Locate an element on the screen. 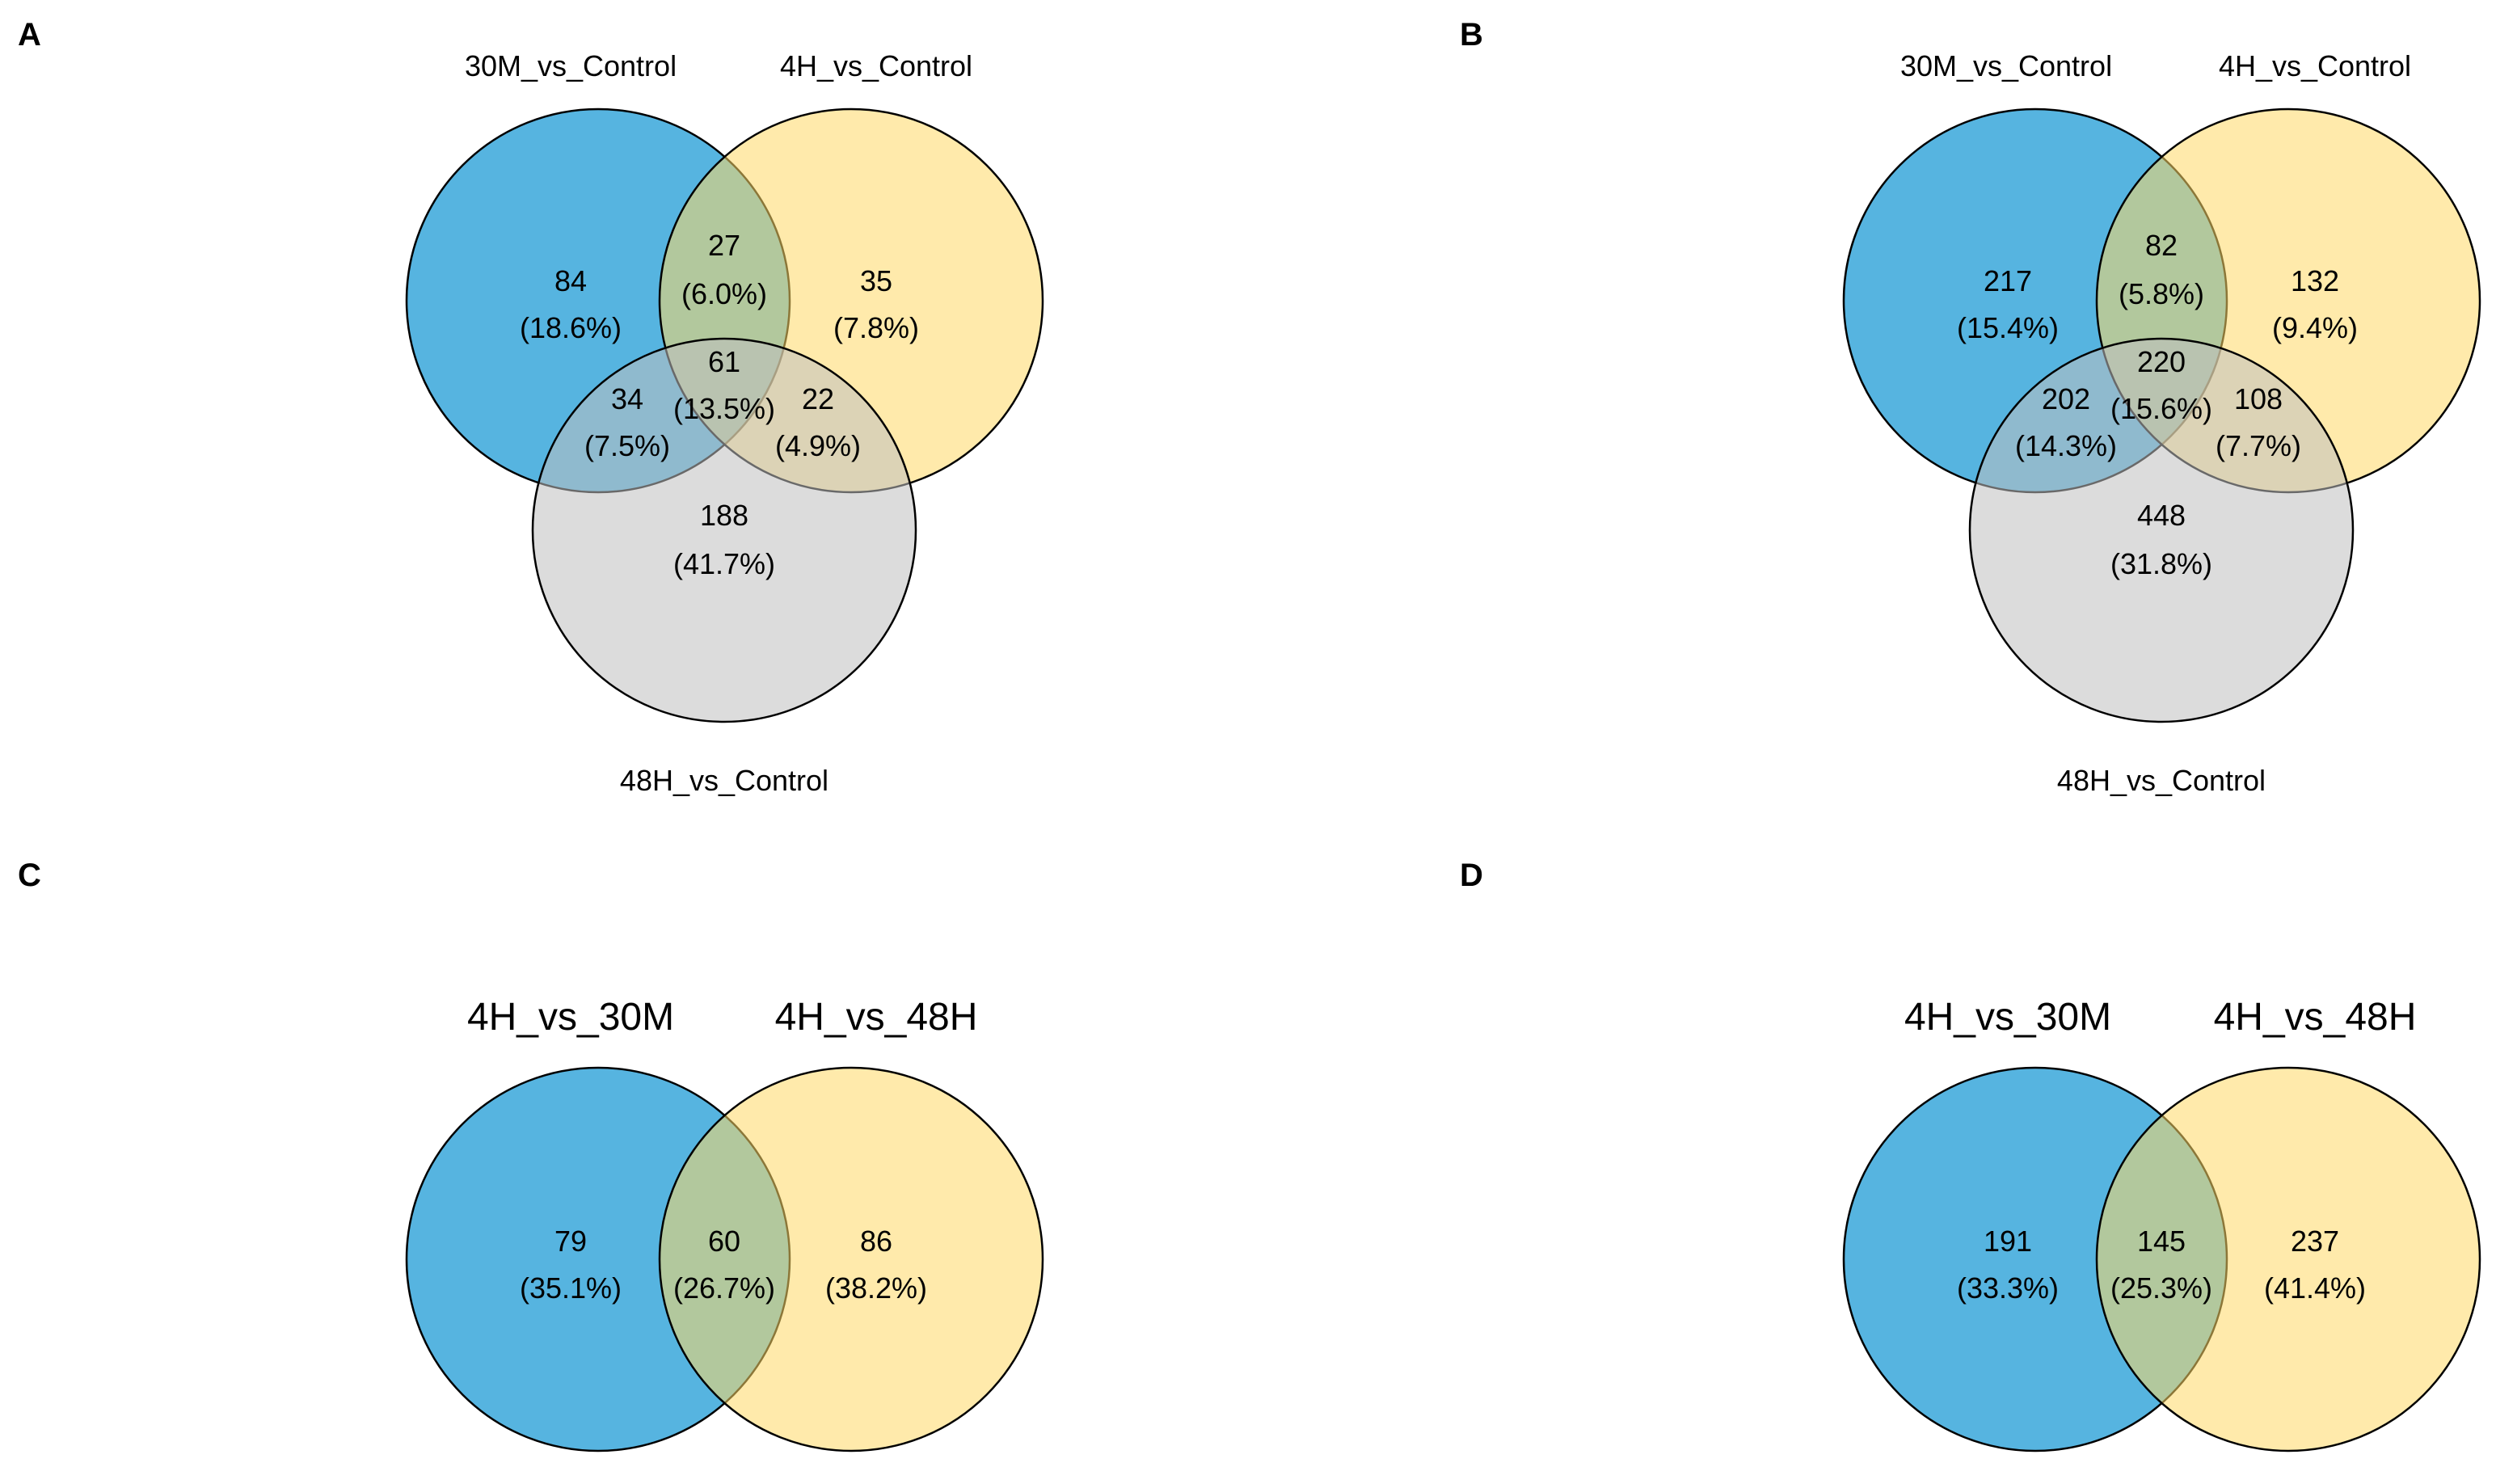 The height and width of the screenshot is (1484, 2496). panel-b-s23-percent: (7.7%) is located at coordinates (2258, 445).